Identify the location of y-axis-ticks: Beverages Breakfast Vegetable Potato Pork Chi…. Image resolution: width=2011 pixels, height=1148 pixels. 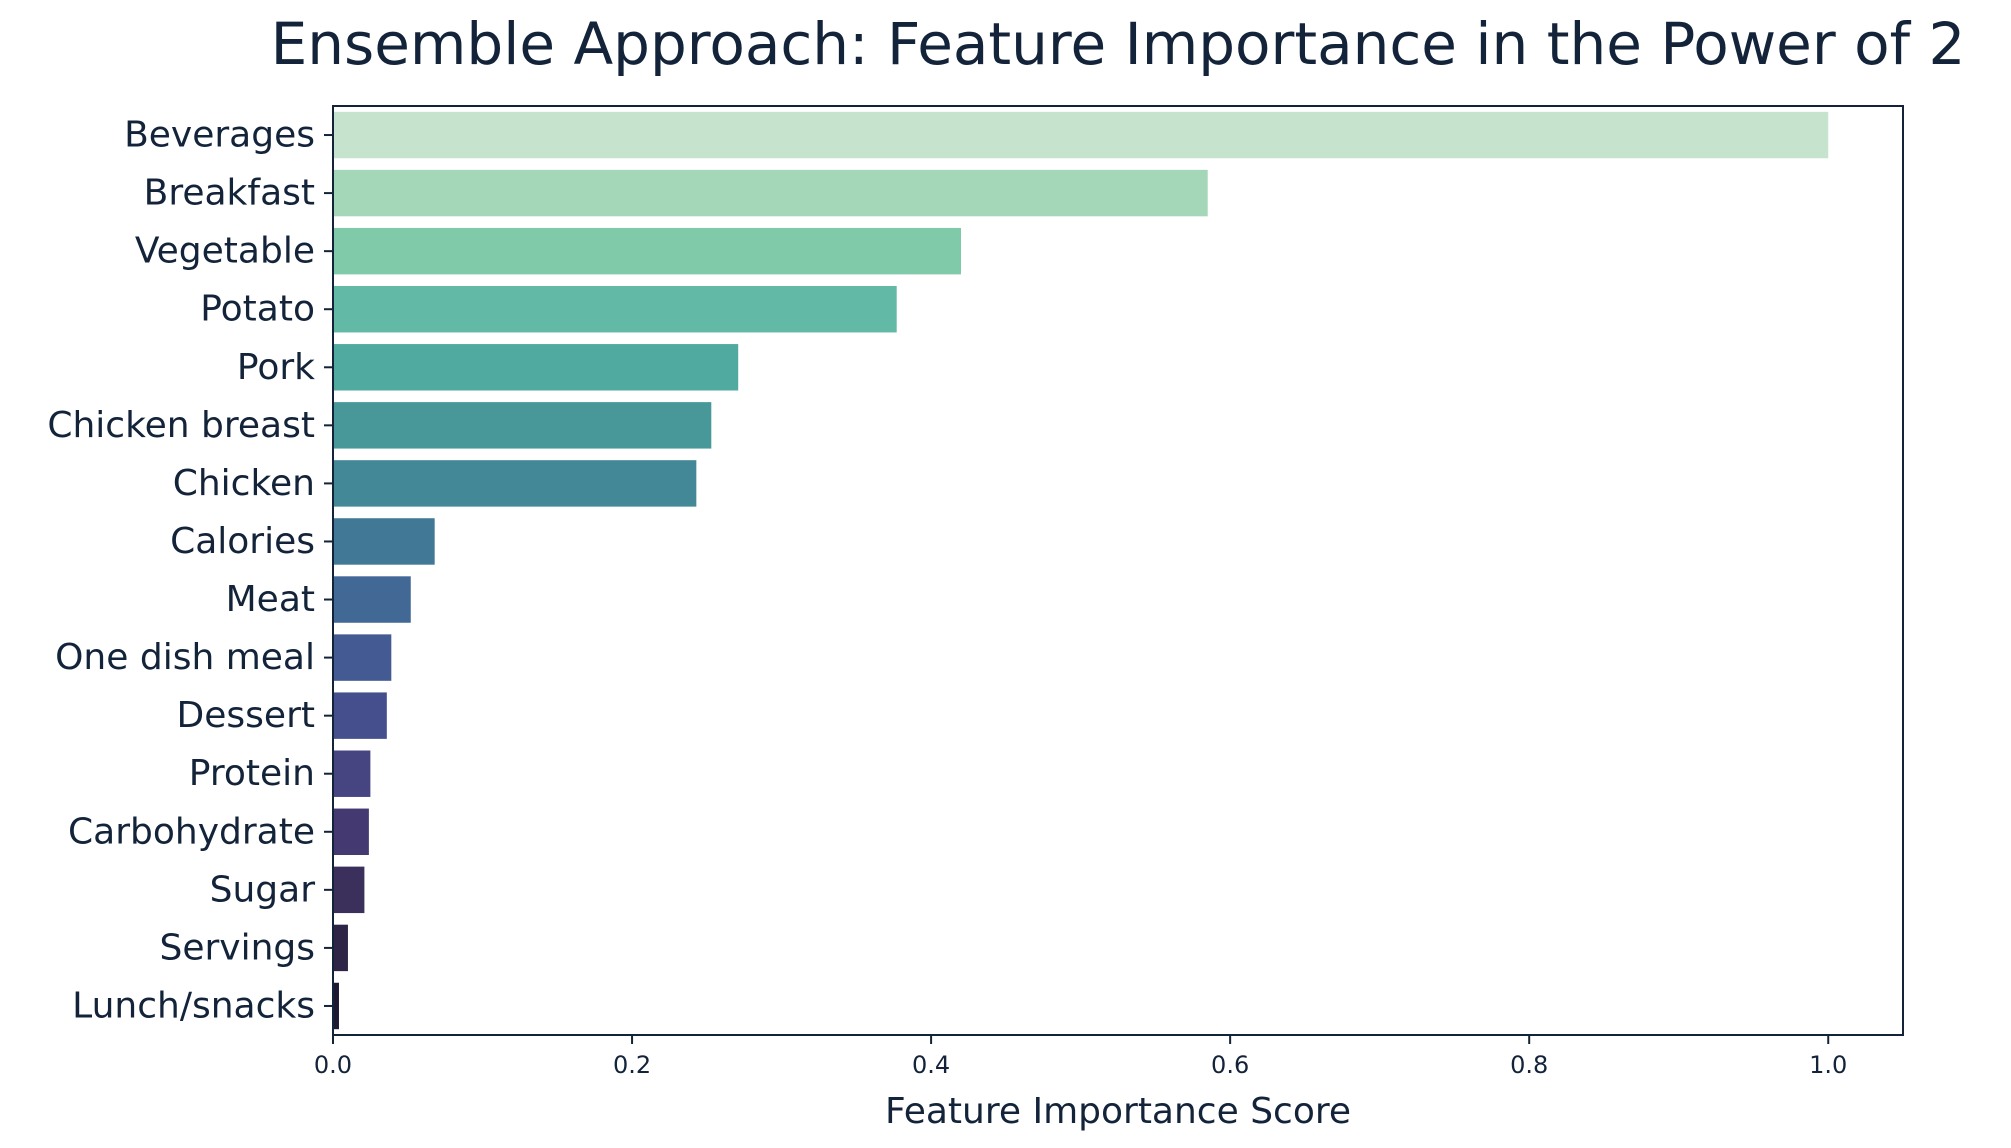
(190, 570).